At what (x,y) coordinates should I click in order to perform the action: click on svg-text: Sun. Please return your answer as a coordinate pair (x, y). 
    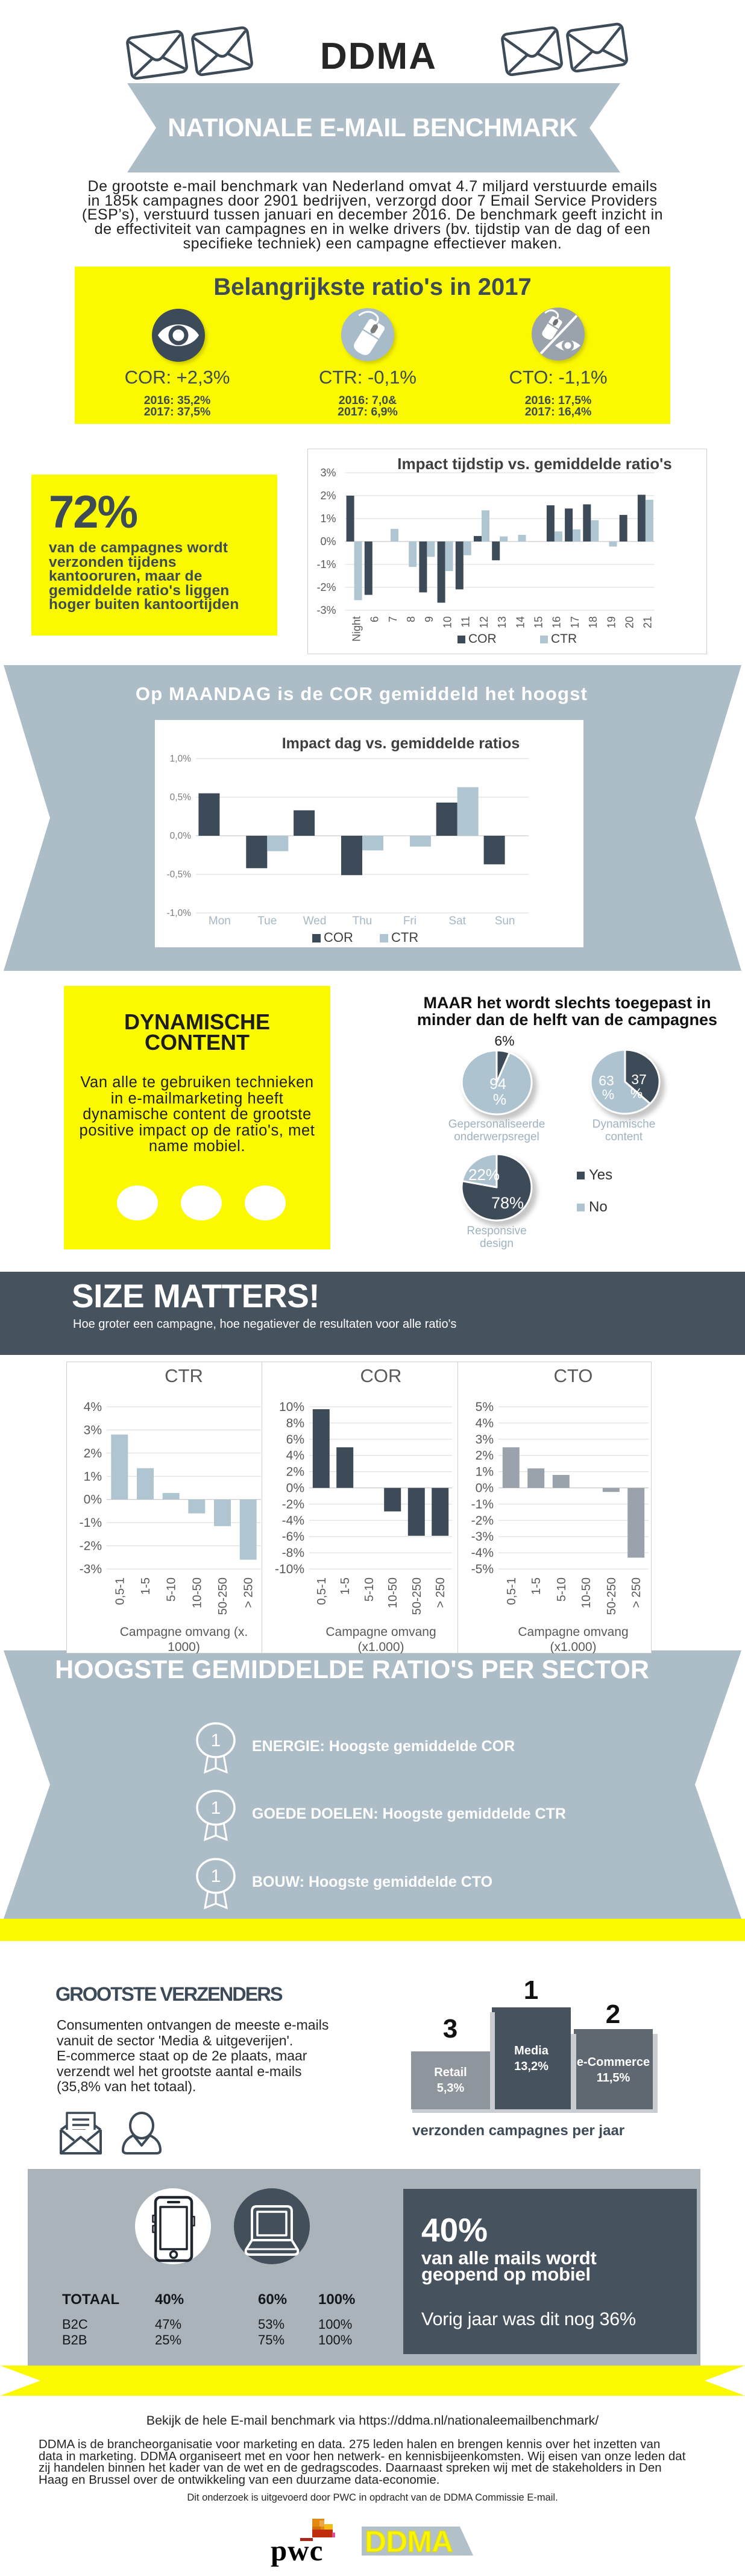
    Looking at the image, I should click on (505, 921).